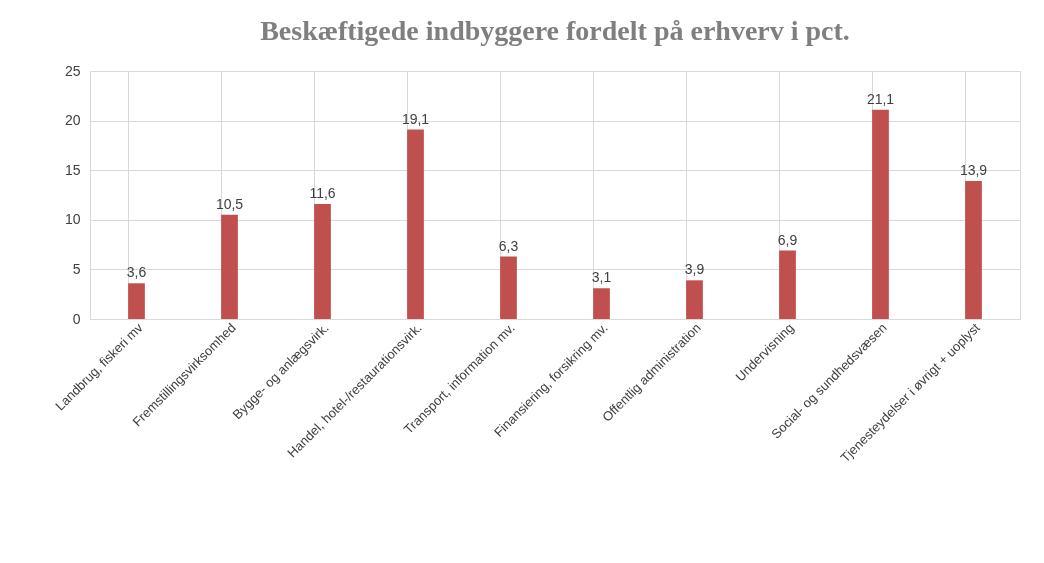 This screenshot has height=563, width=1044. I want to click on chart-title: Beskæftigede indbyggere fordelt på erhverv i pct., so click(555, 30).